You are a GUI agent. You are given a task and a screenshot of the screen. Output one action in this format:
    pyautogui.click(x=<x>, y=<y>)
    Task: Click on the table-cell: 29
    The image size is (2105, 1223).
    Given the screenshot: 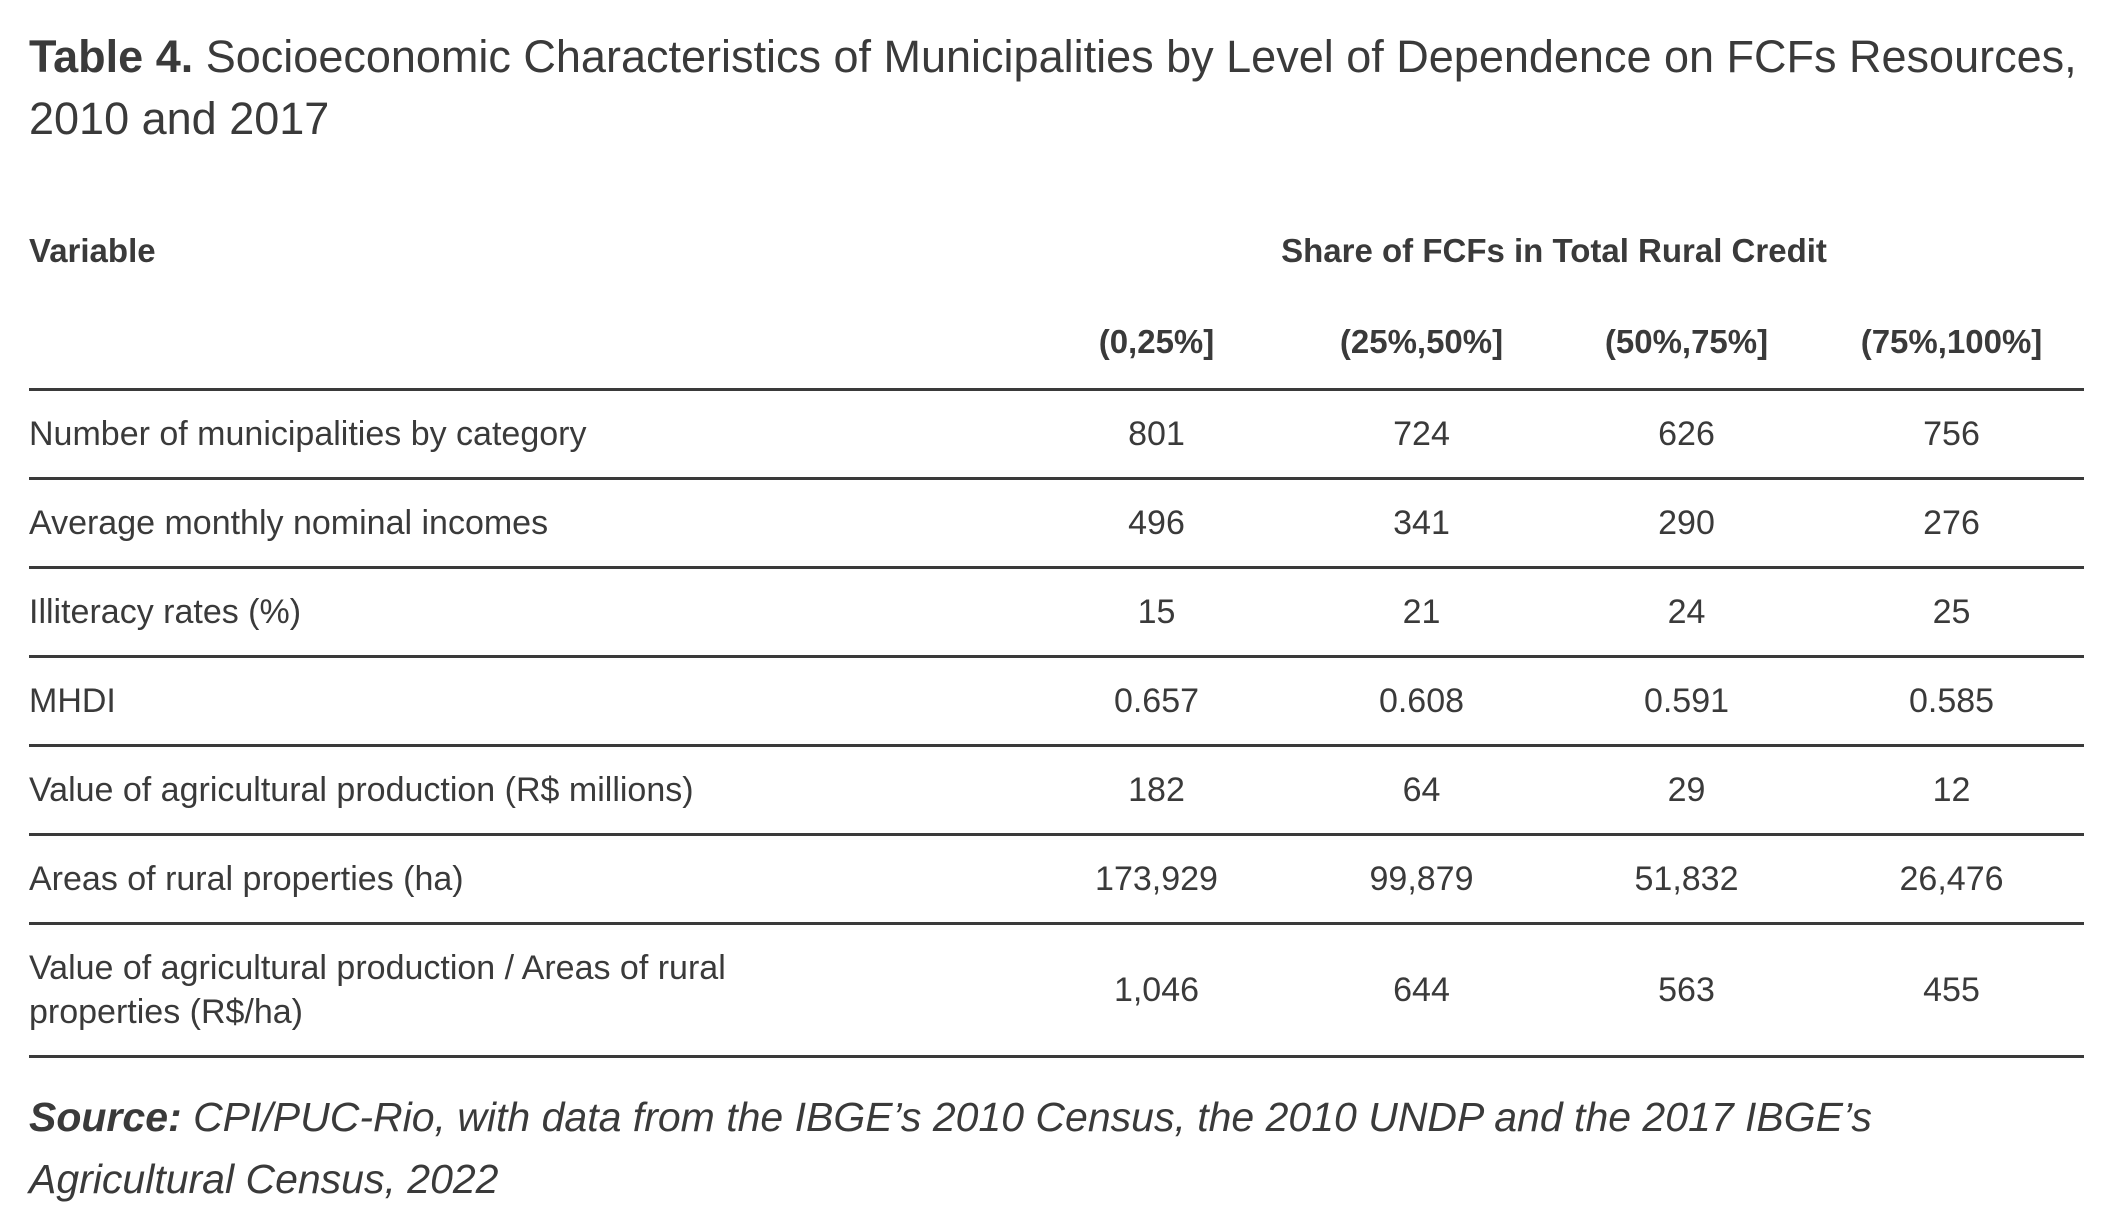 What is the action you would take?
    pyautogui.click(x=1686, y=790)
    